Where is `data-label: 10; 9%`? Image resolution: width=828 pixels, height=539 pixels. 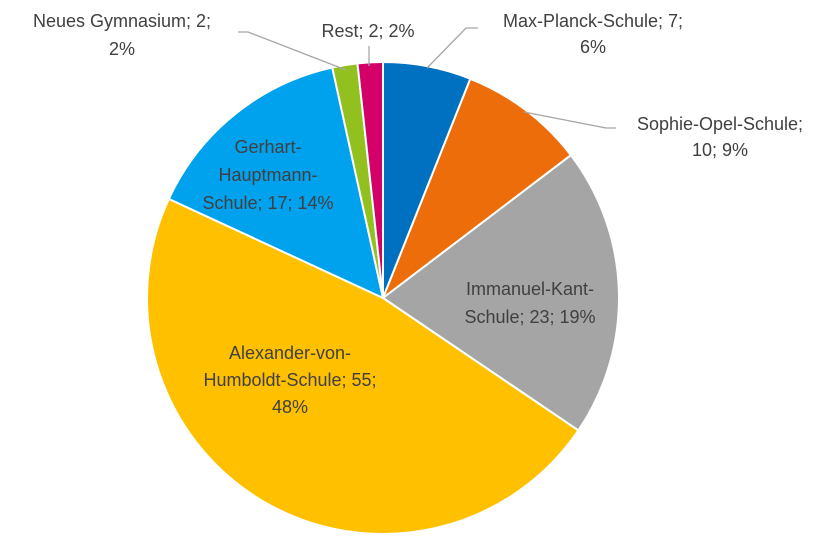
data-label: 10; 9% is located at coordinates (720, 150).